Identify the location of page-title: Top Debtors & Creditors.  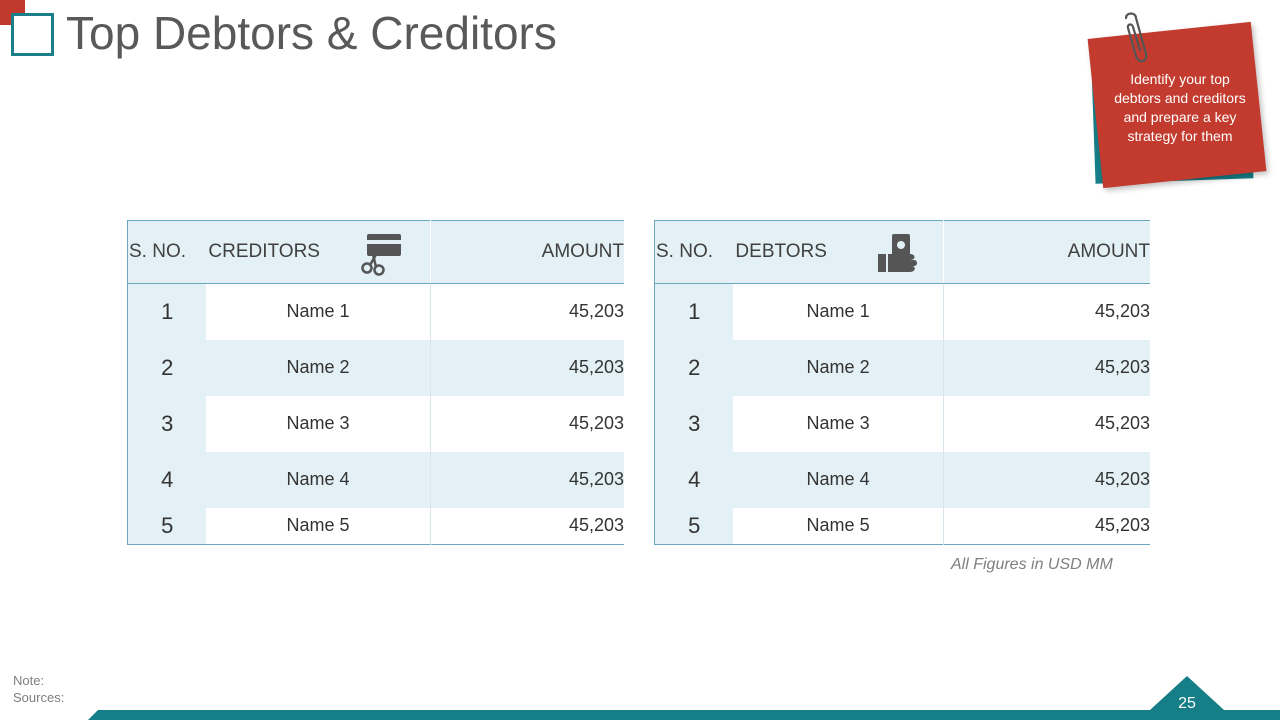
(311, 33).